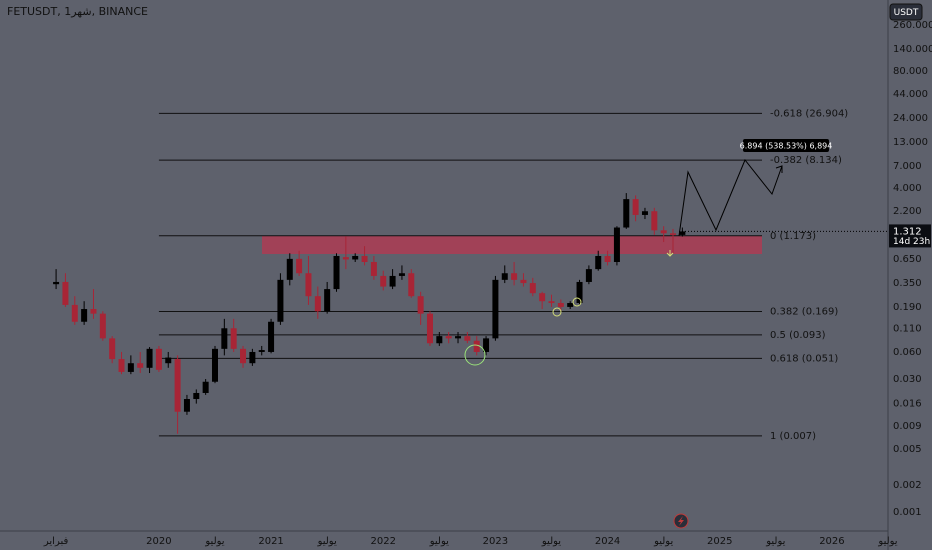 The image size is (932, 550). I want to click on currency-button, so click(906, 12).